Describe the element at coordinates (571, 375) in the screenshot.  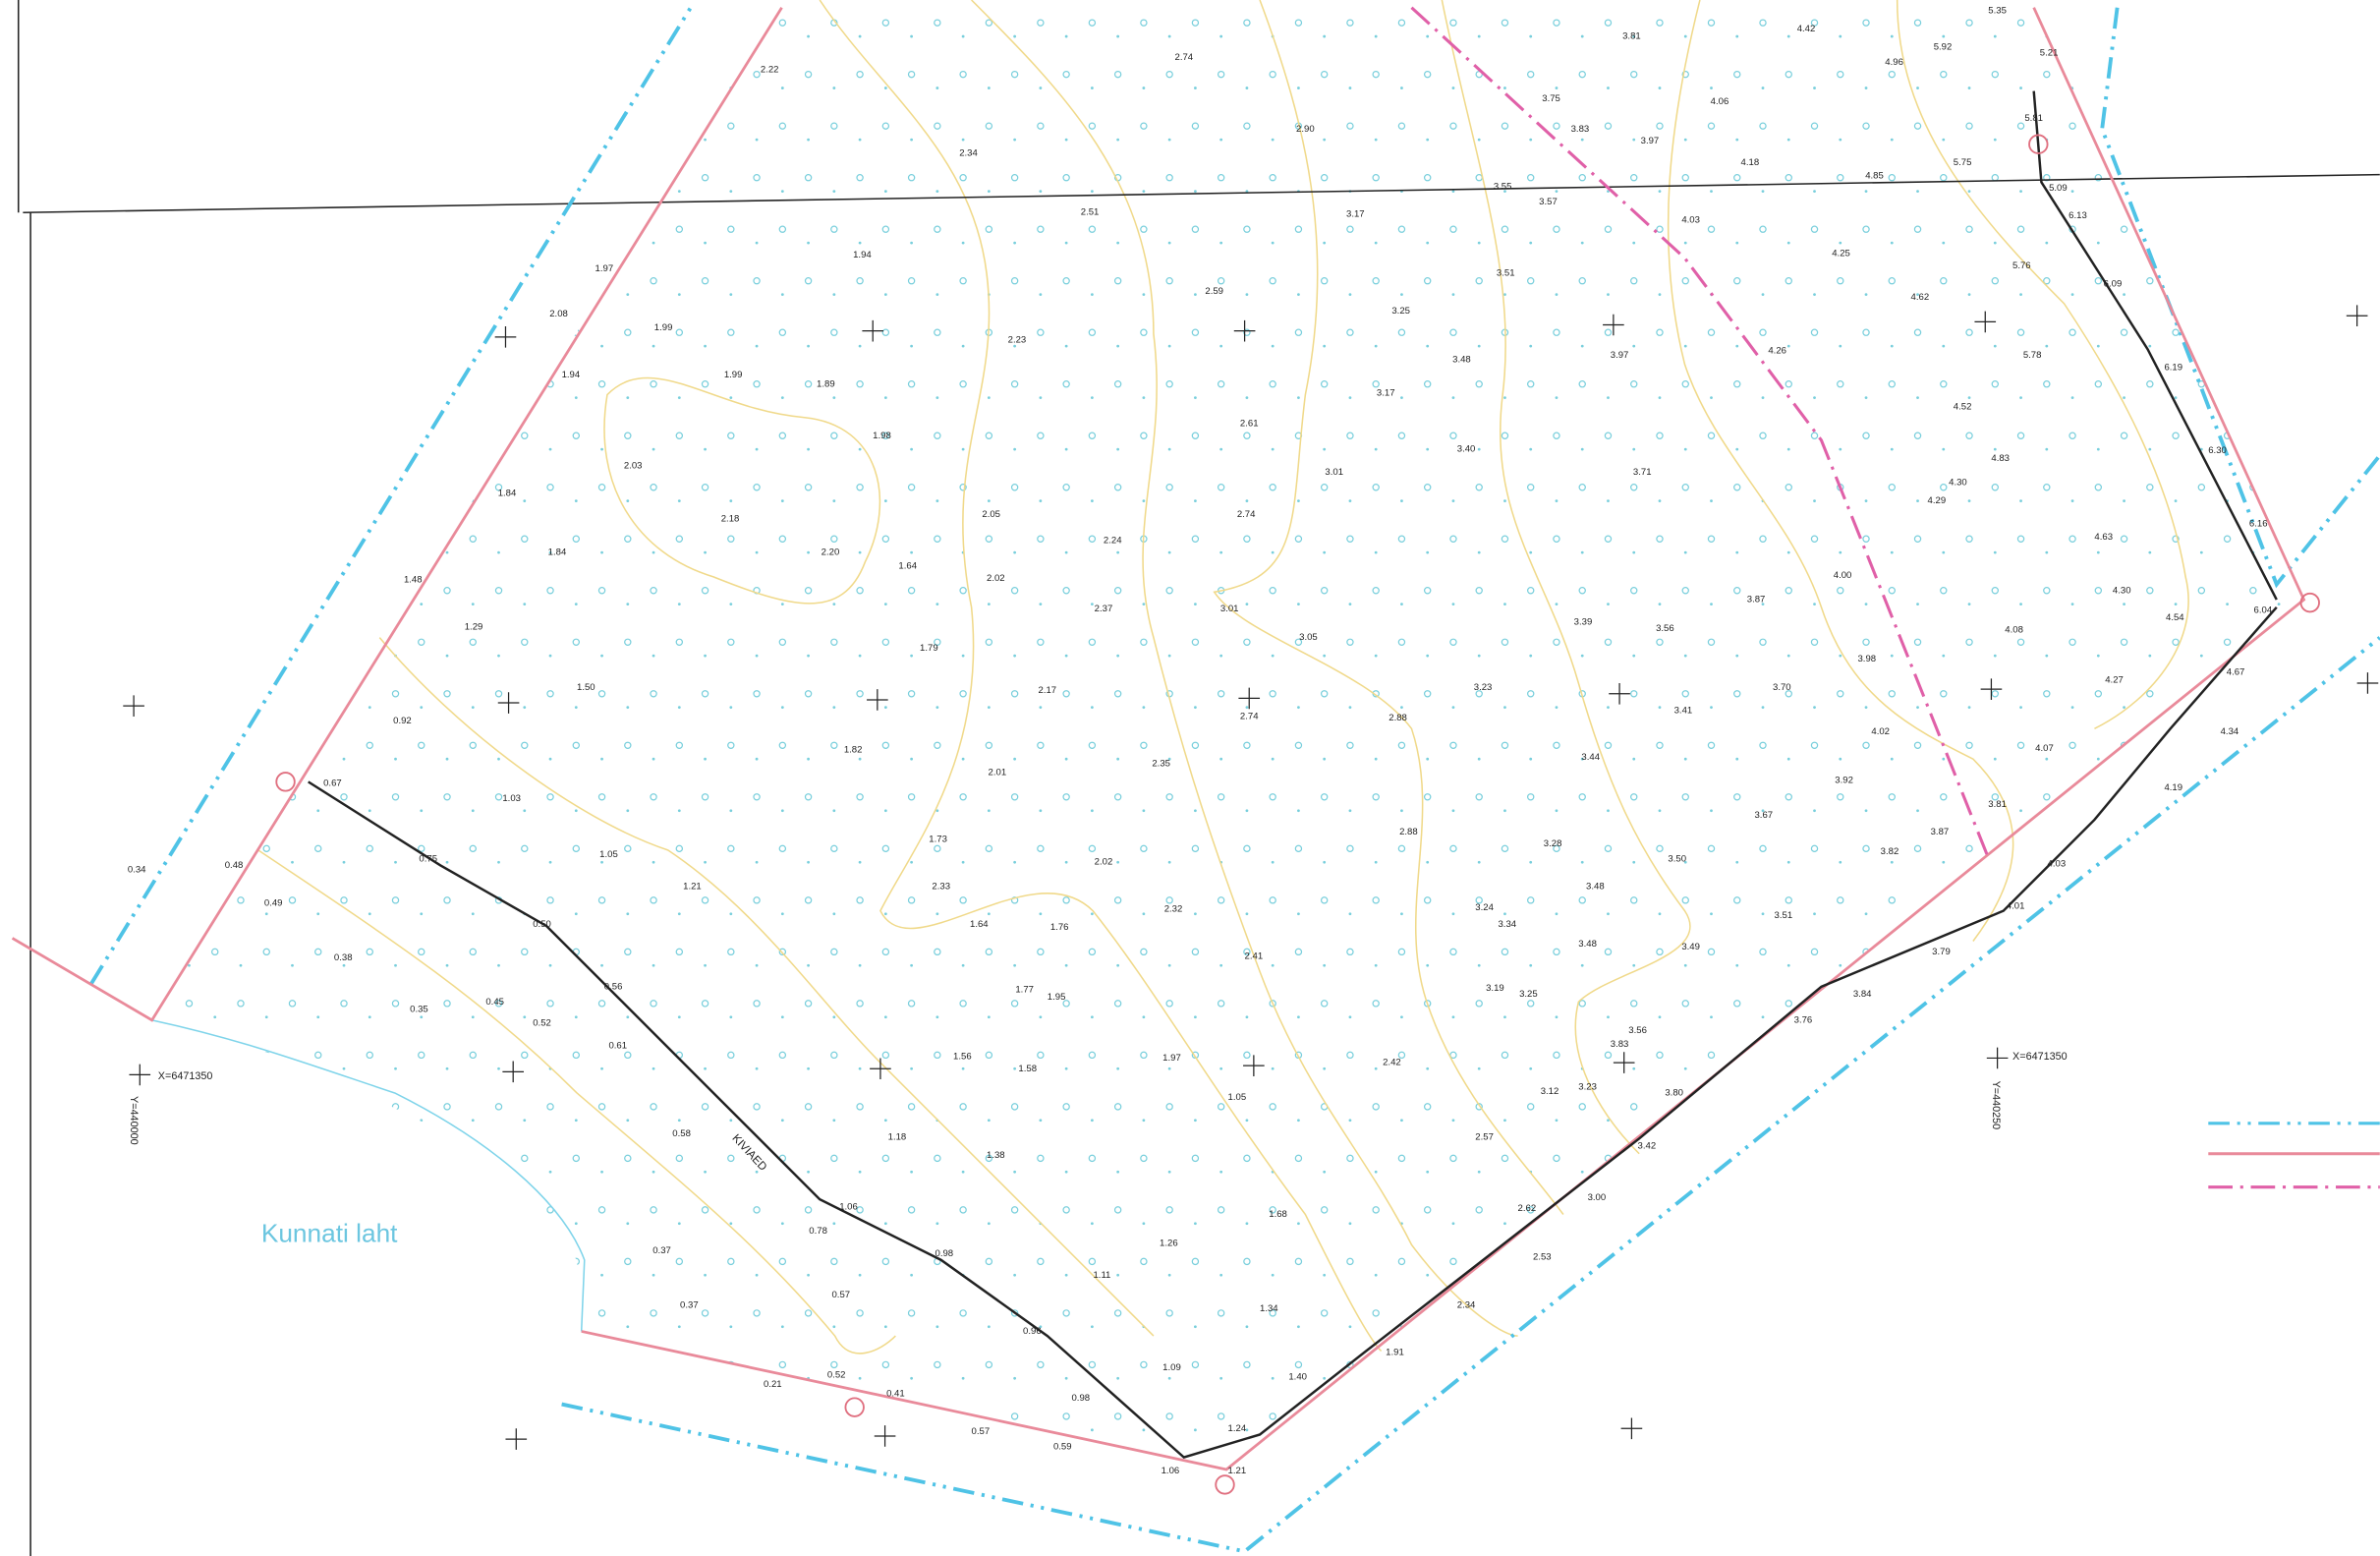
I see `elevation-label: 1.94` at that location.